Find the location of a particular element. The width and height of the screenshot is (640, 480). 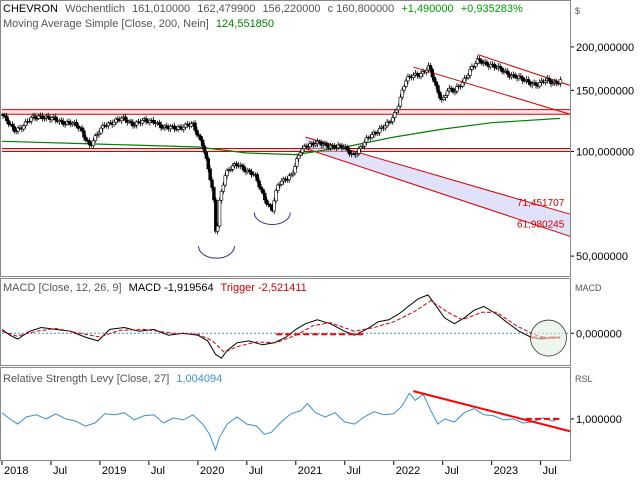

macd-line is located at coordinates (281, 326).